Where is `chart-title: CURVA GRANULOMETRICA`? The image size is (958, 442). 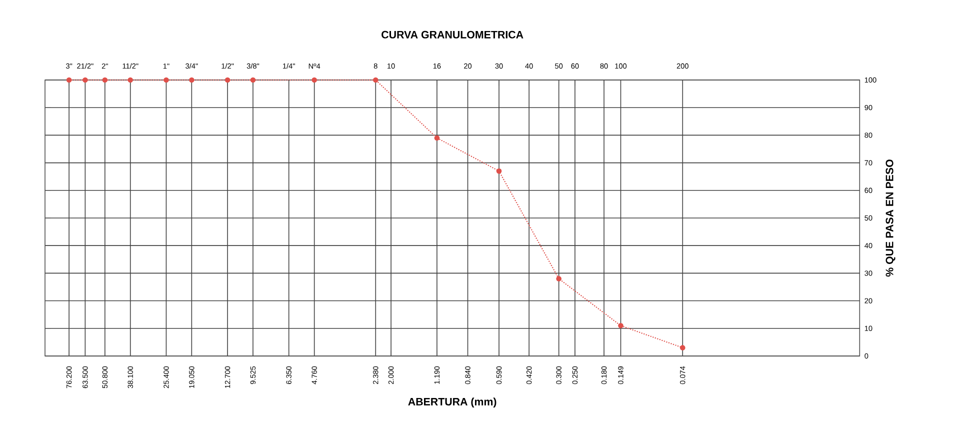
chart-title: CURVA GRANULOMETRICA is located at coordinates (453, 34).